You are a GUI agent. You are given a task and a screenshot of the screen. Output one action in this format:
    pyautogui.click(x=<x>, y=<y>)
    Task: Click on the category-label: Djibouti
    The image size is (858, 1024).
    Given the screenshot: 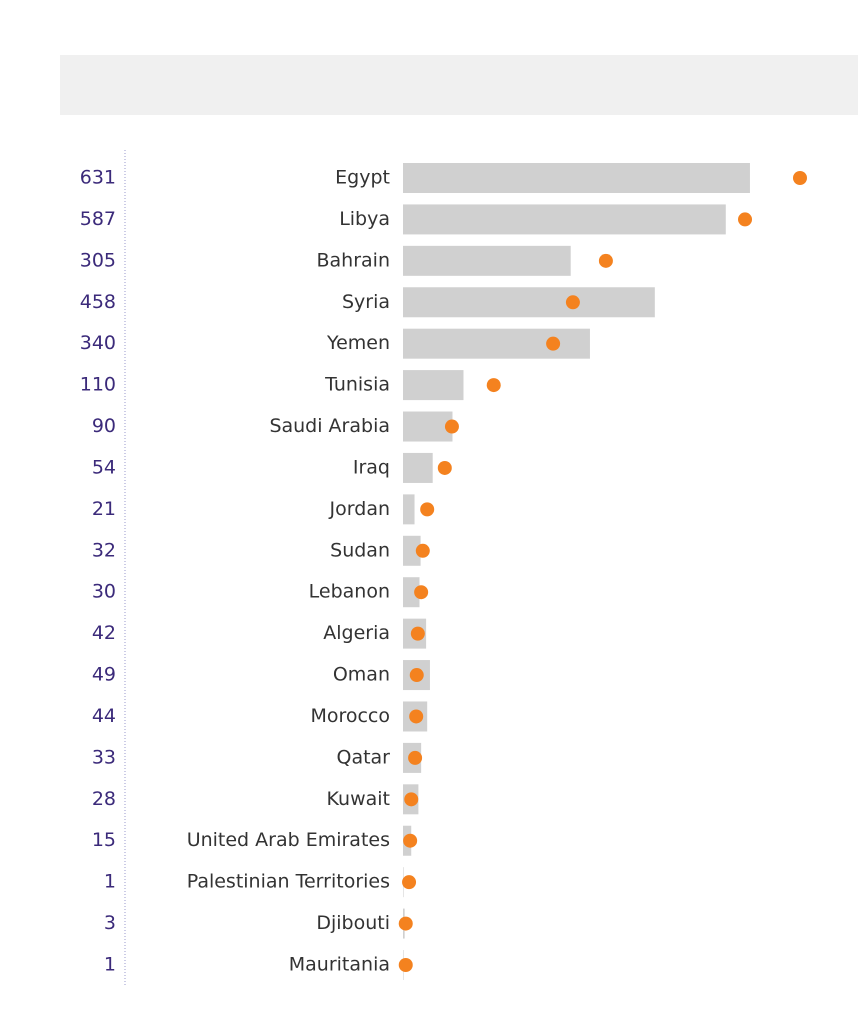 What is the action you would take?
    pyautogui.click(x=353, y=923)
    